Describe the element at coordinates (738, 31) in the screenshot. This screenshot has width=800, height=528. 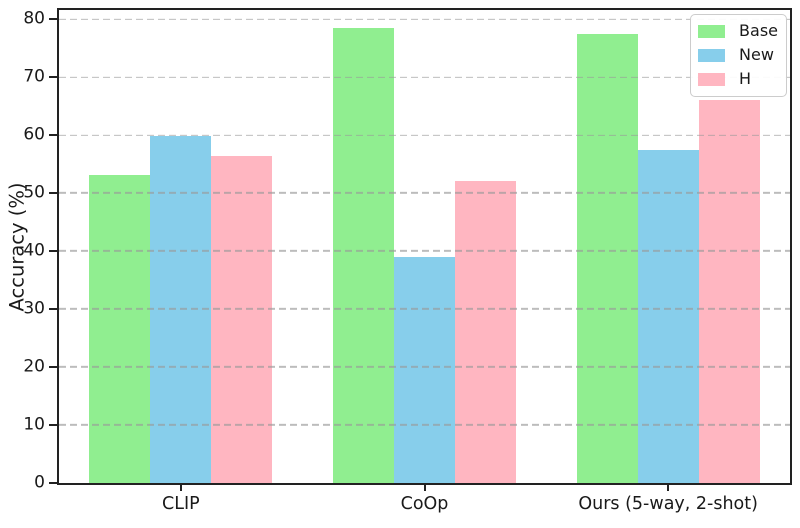
I see `legend-item-base: Base` at that location.